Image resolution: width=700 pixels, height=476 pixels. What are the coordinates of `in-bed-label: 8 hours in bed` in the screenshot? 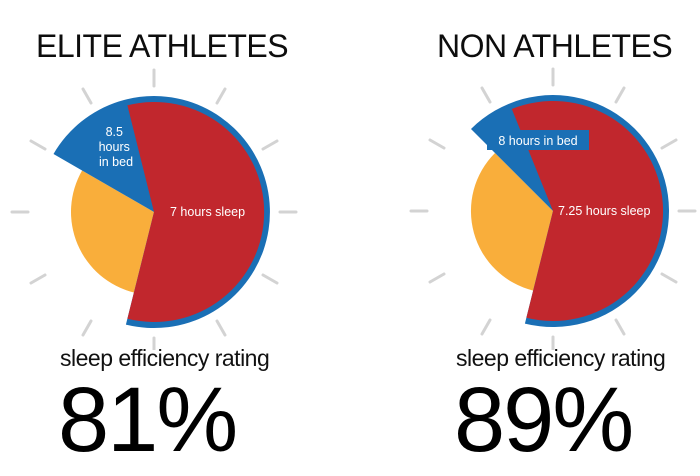 It's located at (537, 141).